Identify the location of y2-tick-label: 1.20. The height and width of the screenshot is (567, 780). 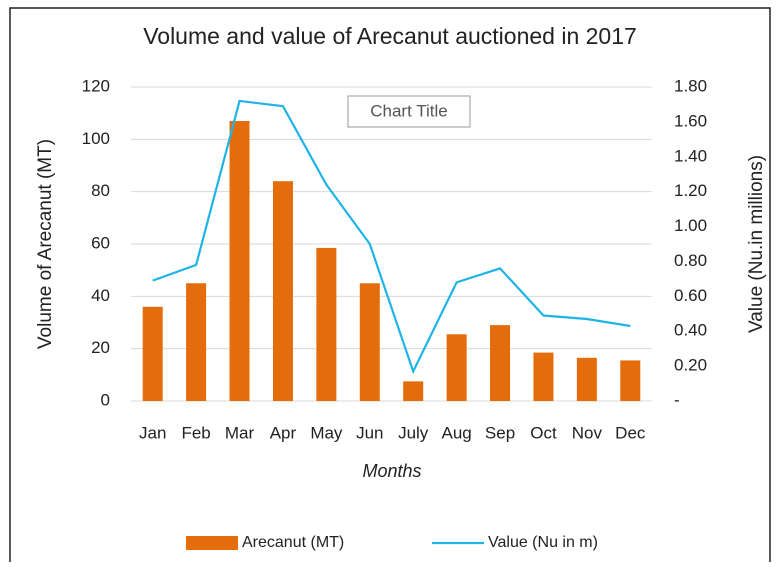
(690, 190).